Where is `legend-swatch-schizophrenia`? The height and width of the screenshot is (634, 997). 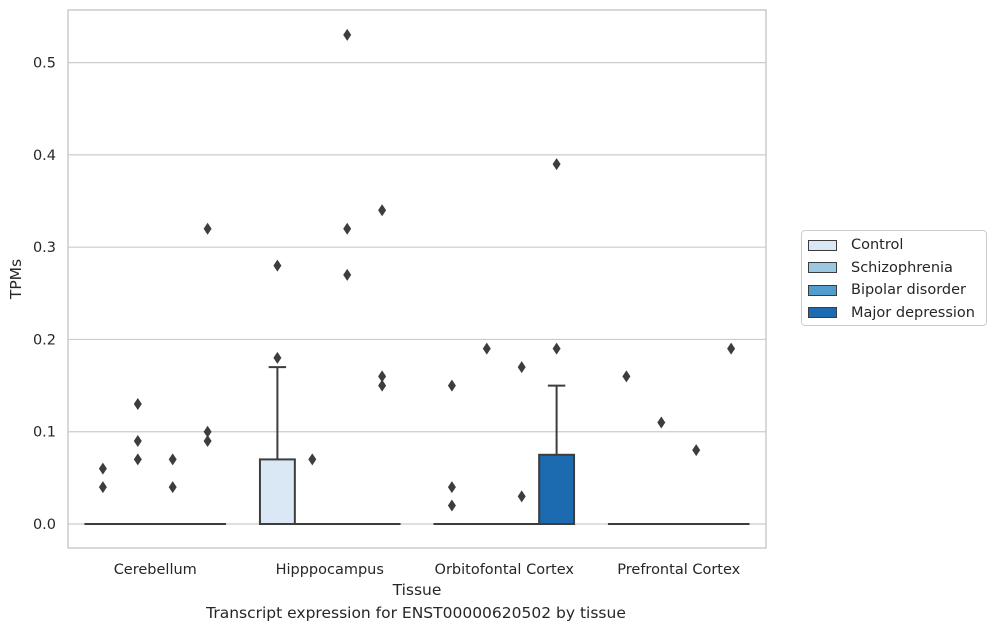
legend-swatch-schizophrenia is located at coordinates (822, 268).